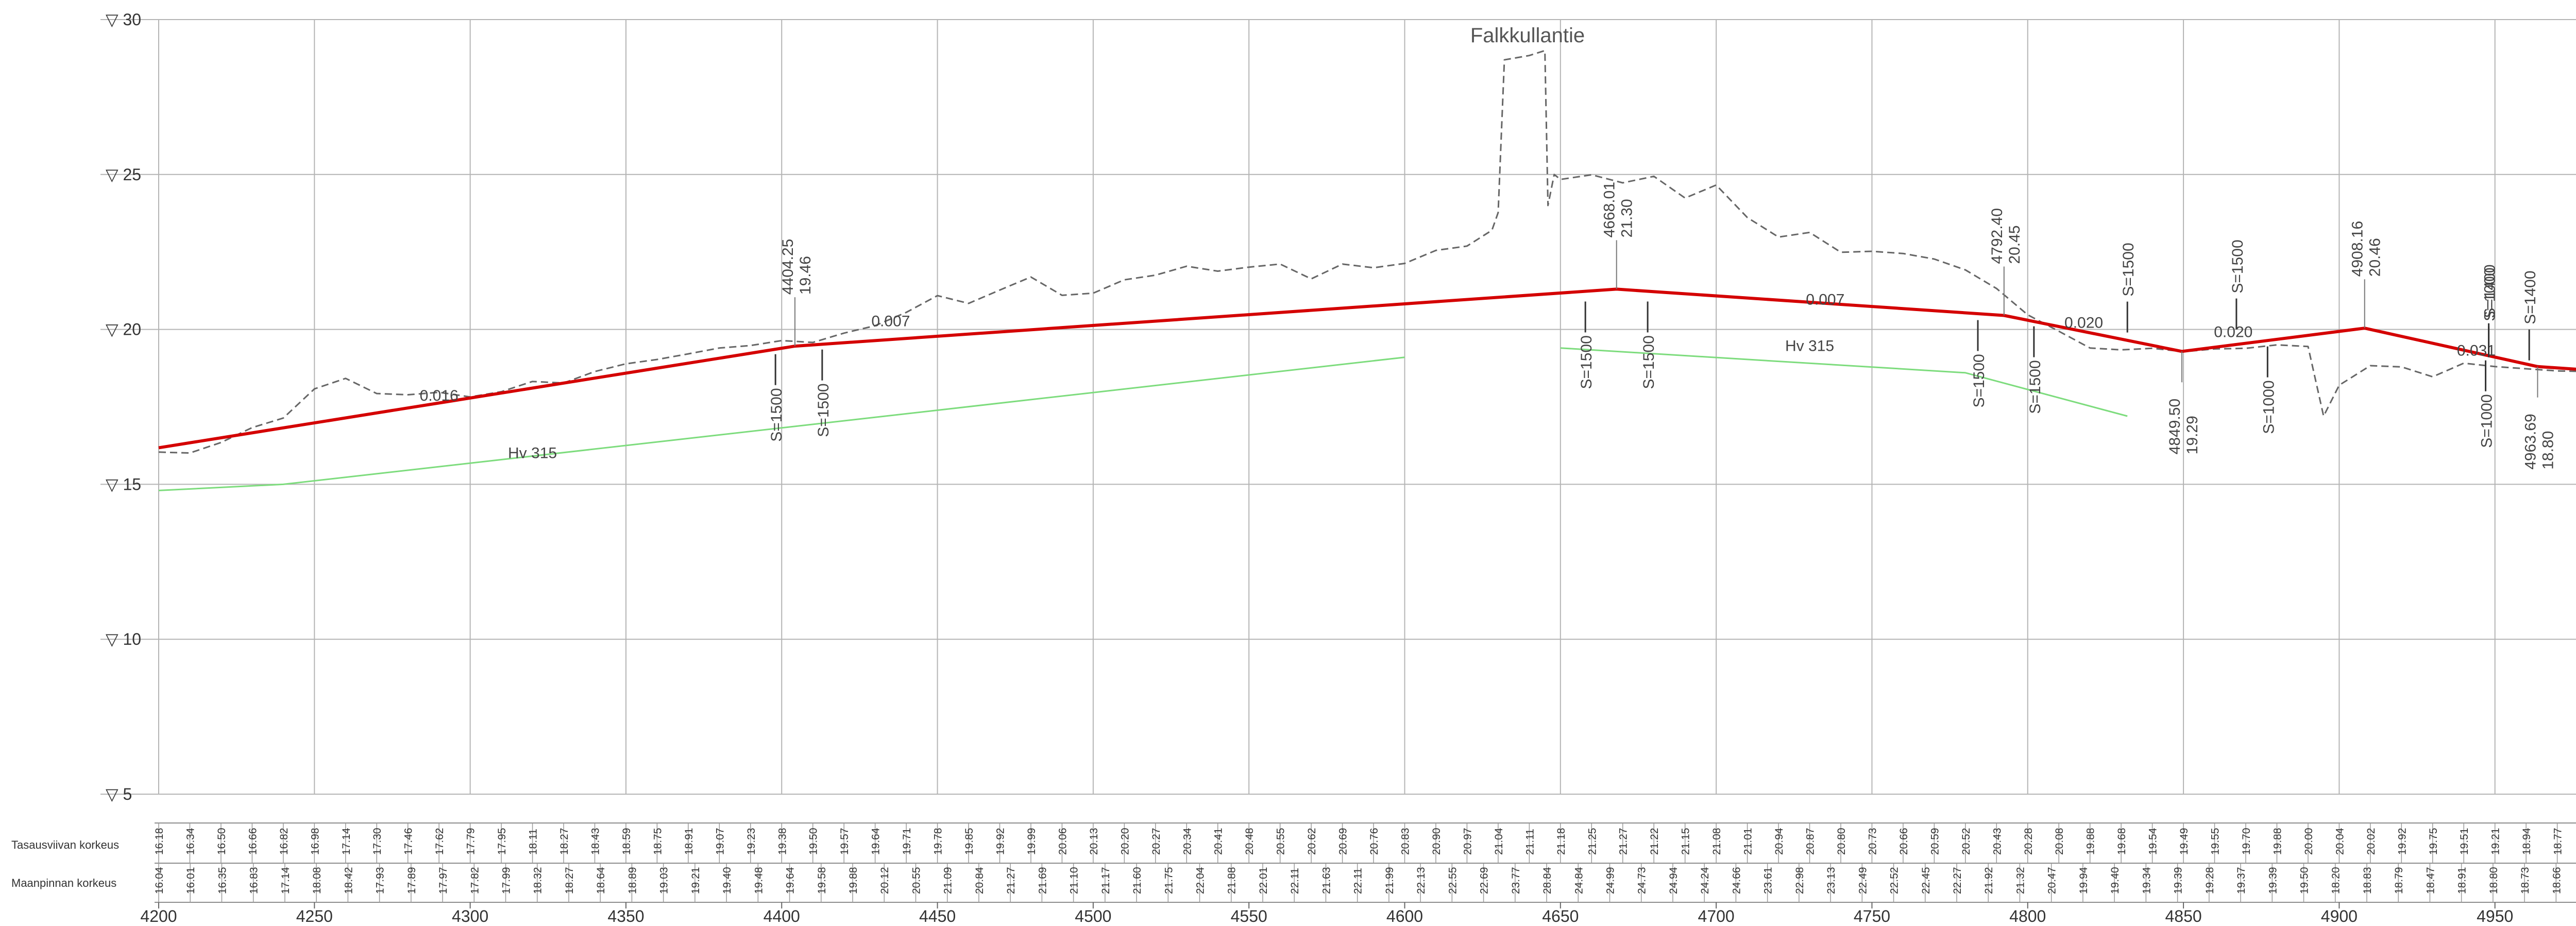 The width and height of the screenshot is (2576, 926). Describe the element at coordinates (2059, 842) in the screenshot. I see `table-cell-tasausviiva: 20.08` at that location.